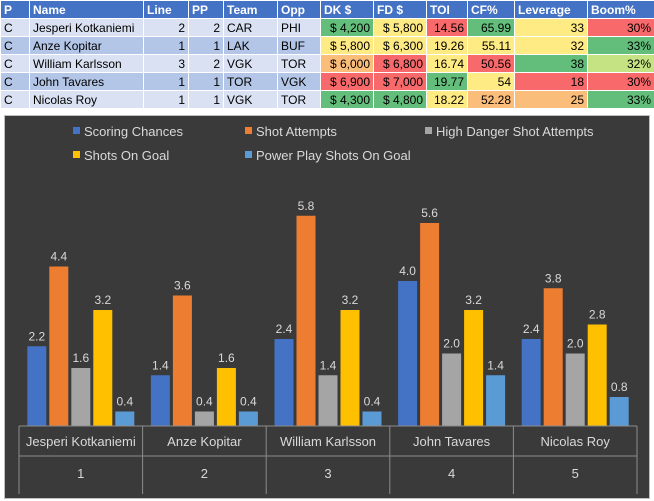 This screenshot has width=654, height=501. What do you see at coordinates (250, 27) in the screenshot?
I see `cell-team: CAR` at bounding box center [250, 27].